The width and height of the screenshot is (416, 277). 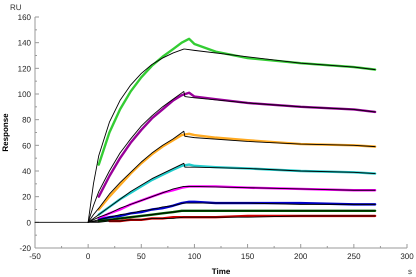 I want to click on y-axis-title: Response, so click(x=5, y=132).